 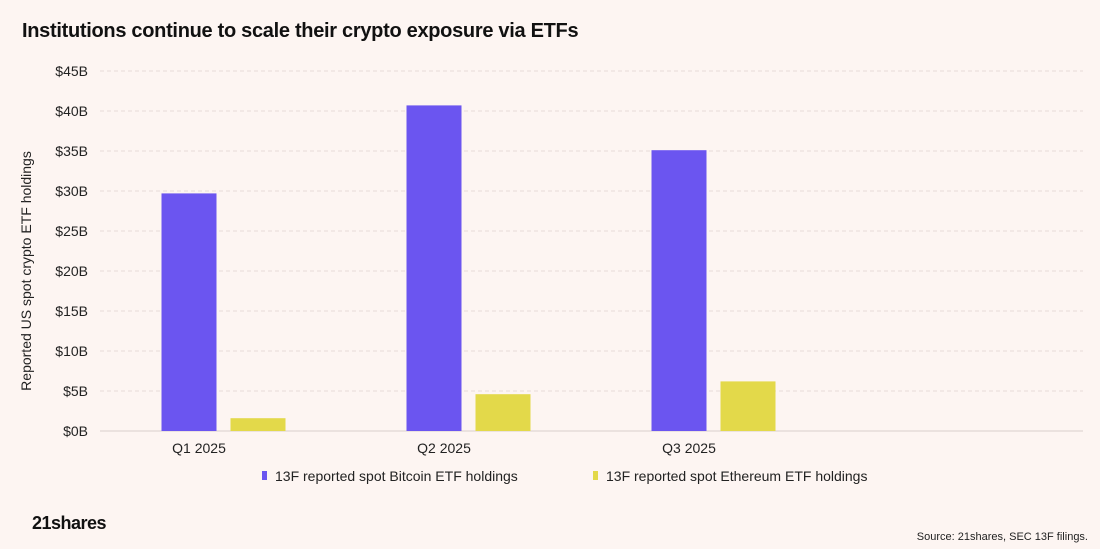 What do you see at coordinates (258, 424) in the screenshot?
I see `bar-ethereum-q1-2025` at bounding box center [258, 424].